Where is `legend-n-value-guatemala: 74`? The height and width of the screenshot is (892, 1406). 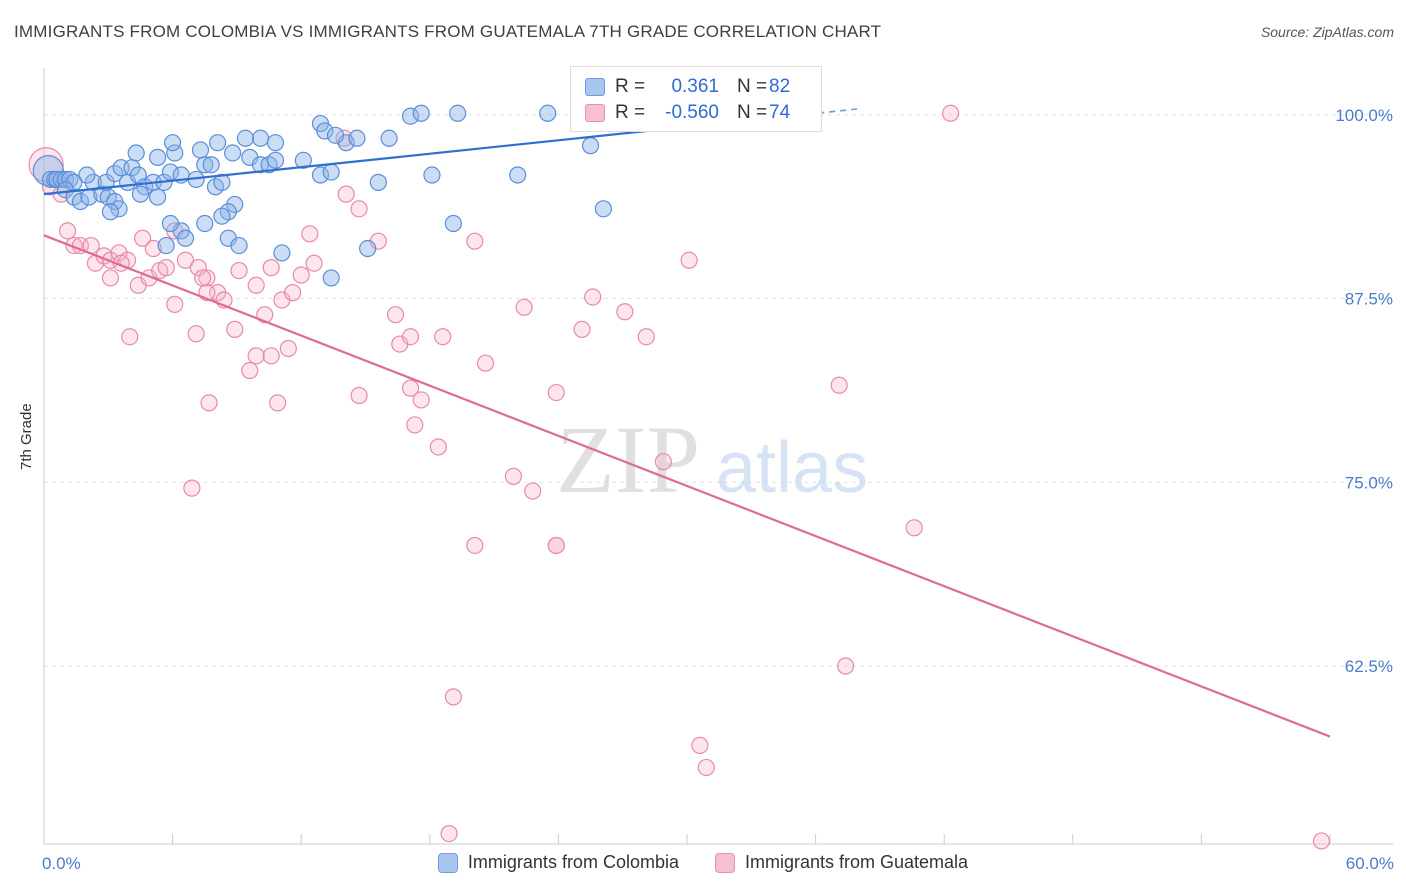
legend-n-value-guatemala: 74 is located at coordinates (780, 112).